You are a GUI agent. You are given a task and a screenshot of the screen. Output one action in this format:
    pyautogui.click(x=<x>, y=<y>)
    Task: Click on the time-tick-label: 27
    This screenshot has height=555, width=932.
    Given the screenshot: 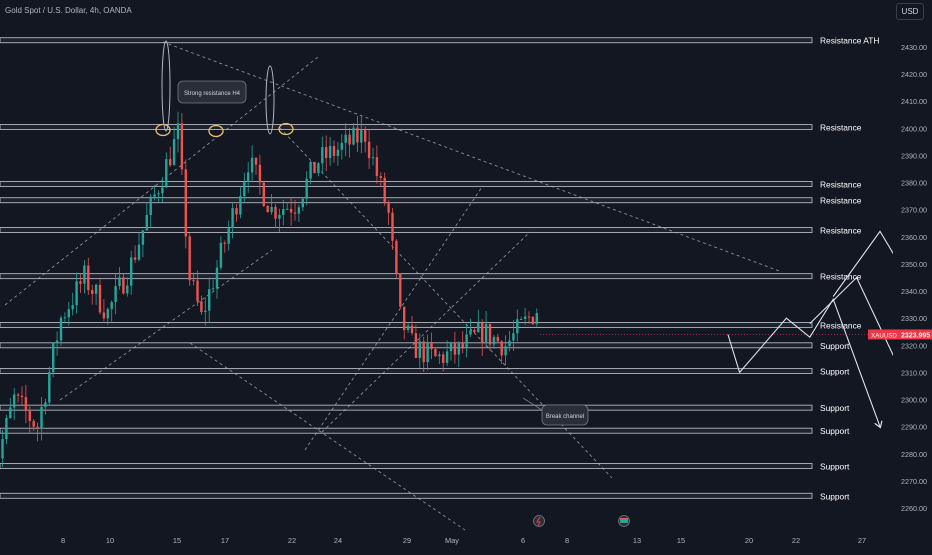 What is the action you would take?
    pyautogui.click(x=862, y=540)
    